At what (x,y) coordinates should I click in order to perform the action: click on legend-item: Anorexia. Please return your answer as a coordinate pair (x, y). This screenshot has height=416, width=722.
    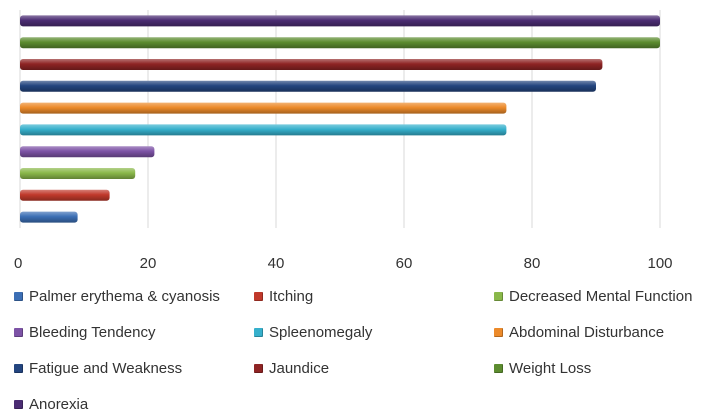
    Looking at the image, I should click on (51, 404).